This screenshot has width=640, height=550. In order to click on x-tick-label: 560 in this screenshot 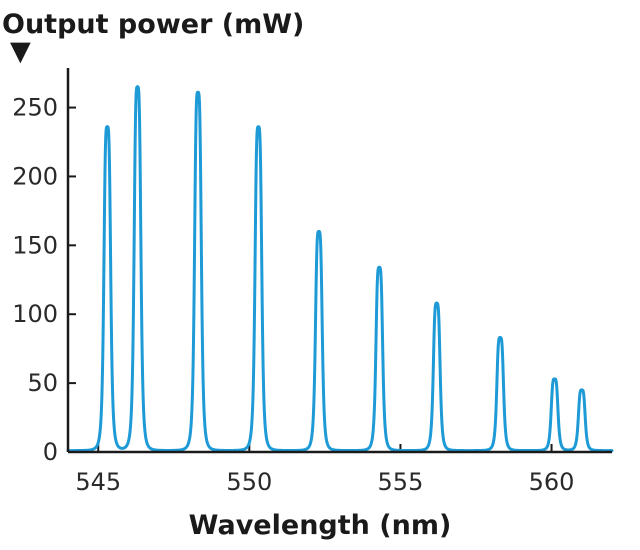, I will do `click(552, 482)`.